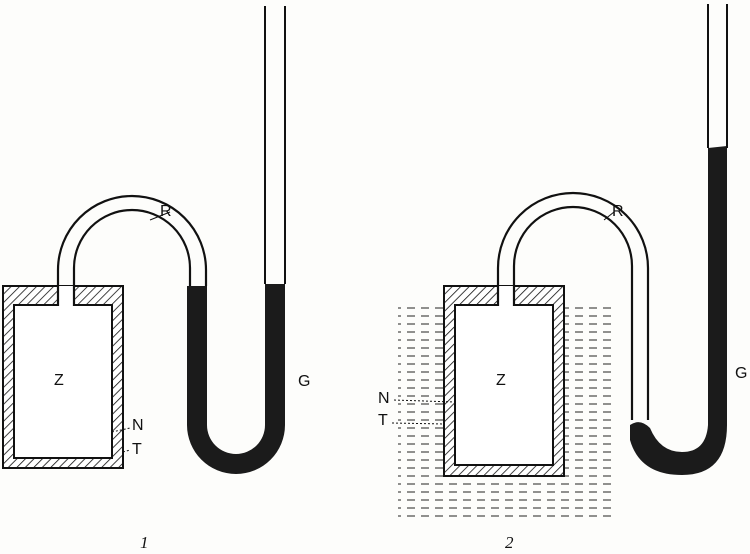 The width and height of the screenshot is (750, 554). I want to click on leader-n, so click(121, 430).